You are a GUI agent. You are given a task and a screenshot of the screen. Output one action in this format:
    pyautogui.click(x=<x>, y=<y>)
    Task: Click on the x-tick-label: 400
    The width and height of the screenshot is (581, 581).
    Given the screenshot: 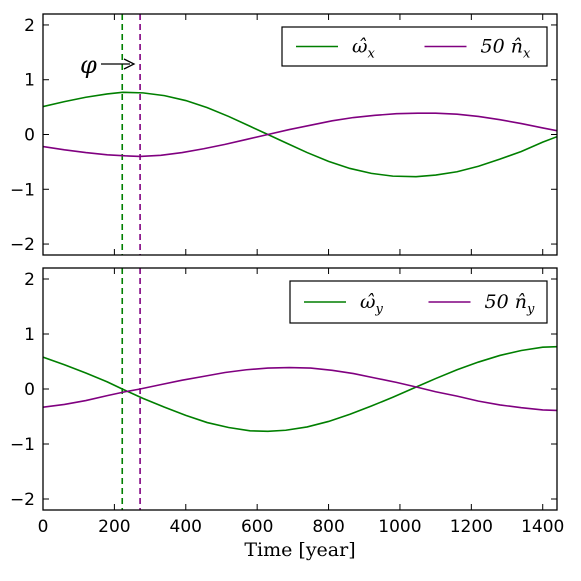 What is the action you would take?
    pyautogui.click(x=186, y=527)
    